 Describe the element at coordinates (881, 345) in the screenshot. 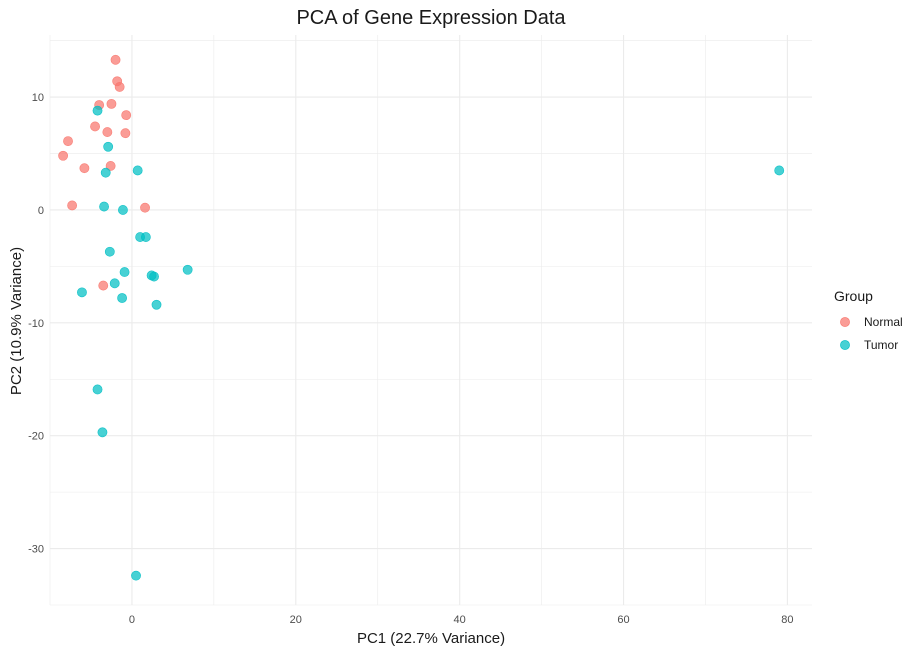

I see `legend-label-tumor: Tumor` at that location.